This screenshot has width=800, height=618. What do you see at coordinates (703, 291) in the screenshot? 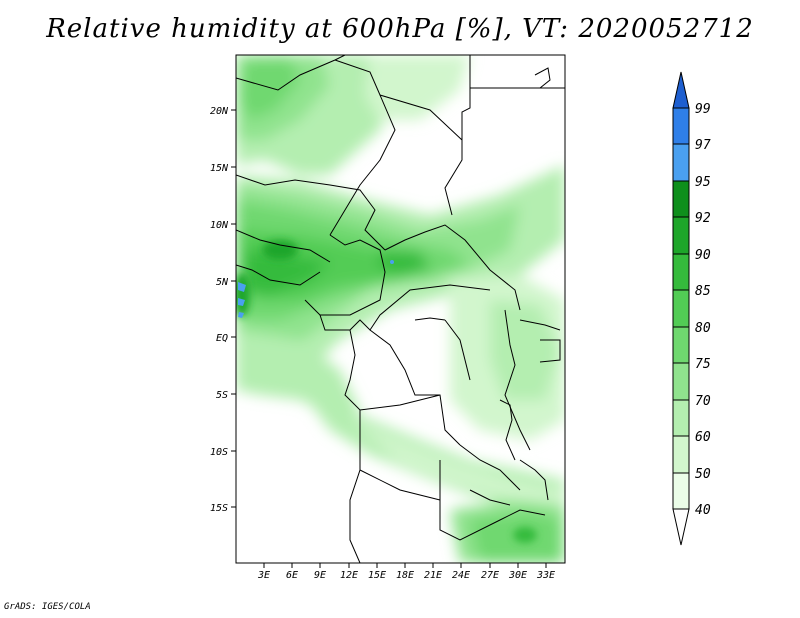
I see `colorbar-label: 85` at bounding box center [703, 291].